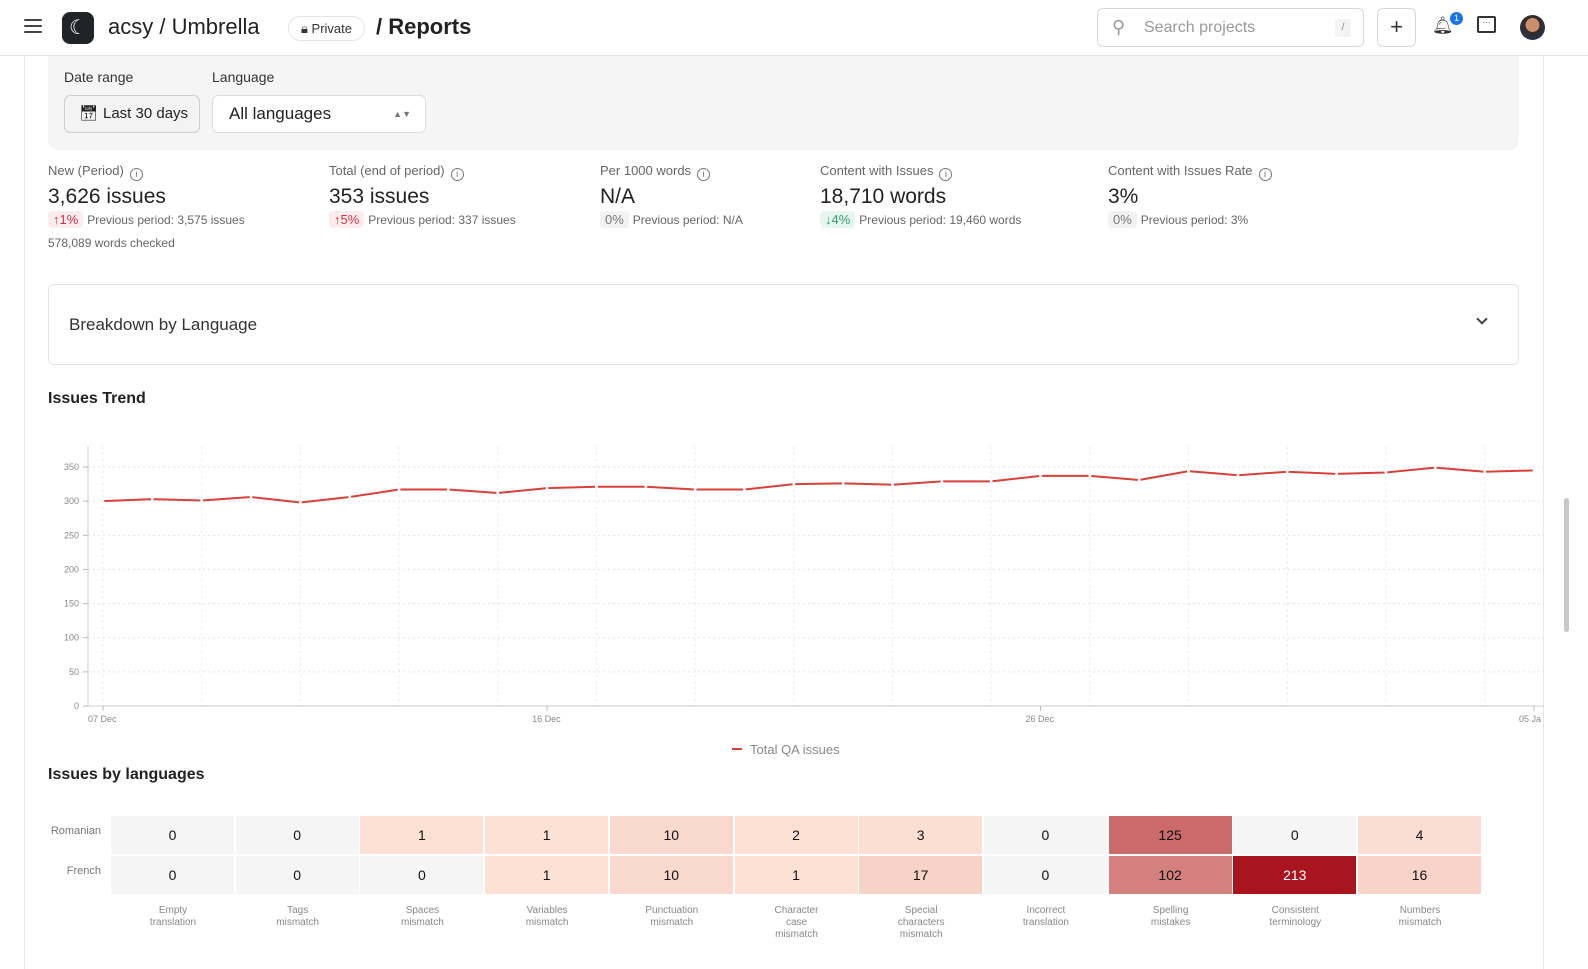  What do you see at coordinates (71, 638) in the screenshot?
I see `y-tick-label: 100` at bounding box center [71, 638].